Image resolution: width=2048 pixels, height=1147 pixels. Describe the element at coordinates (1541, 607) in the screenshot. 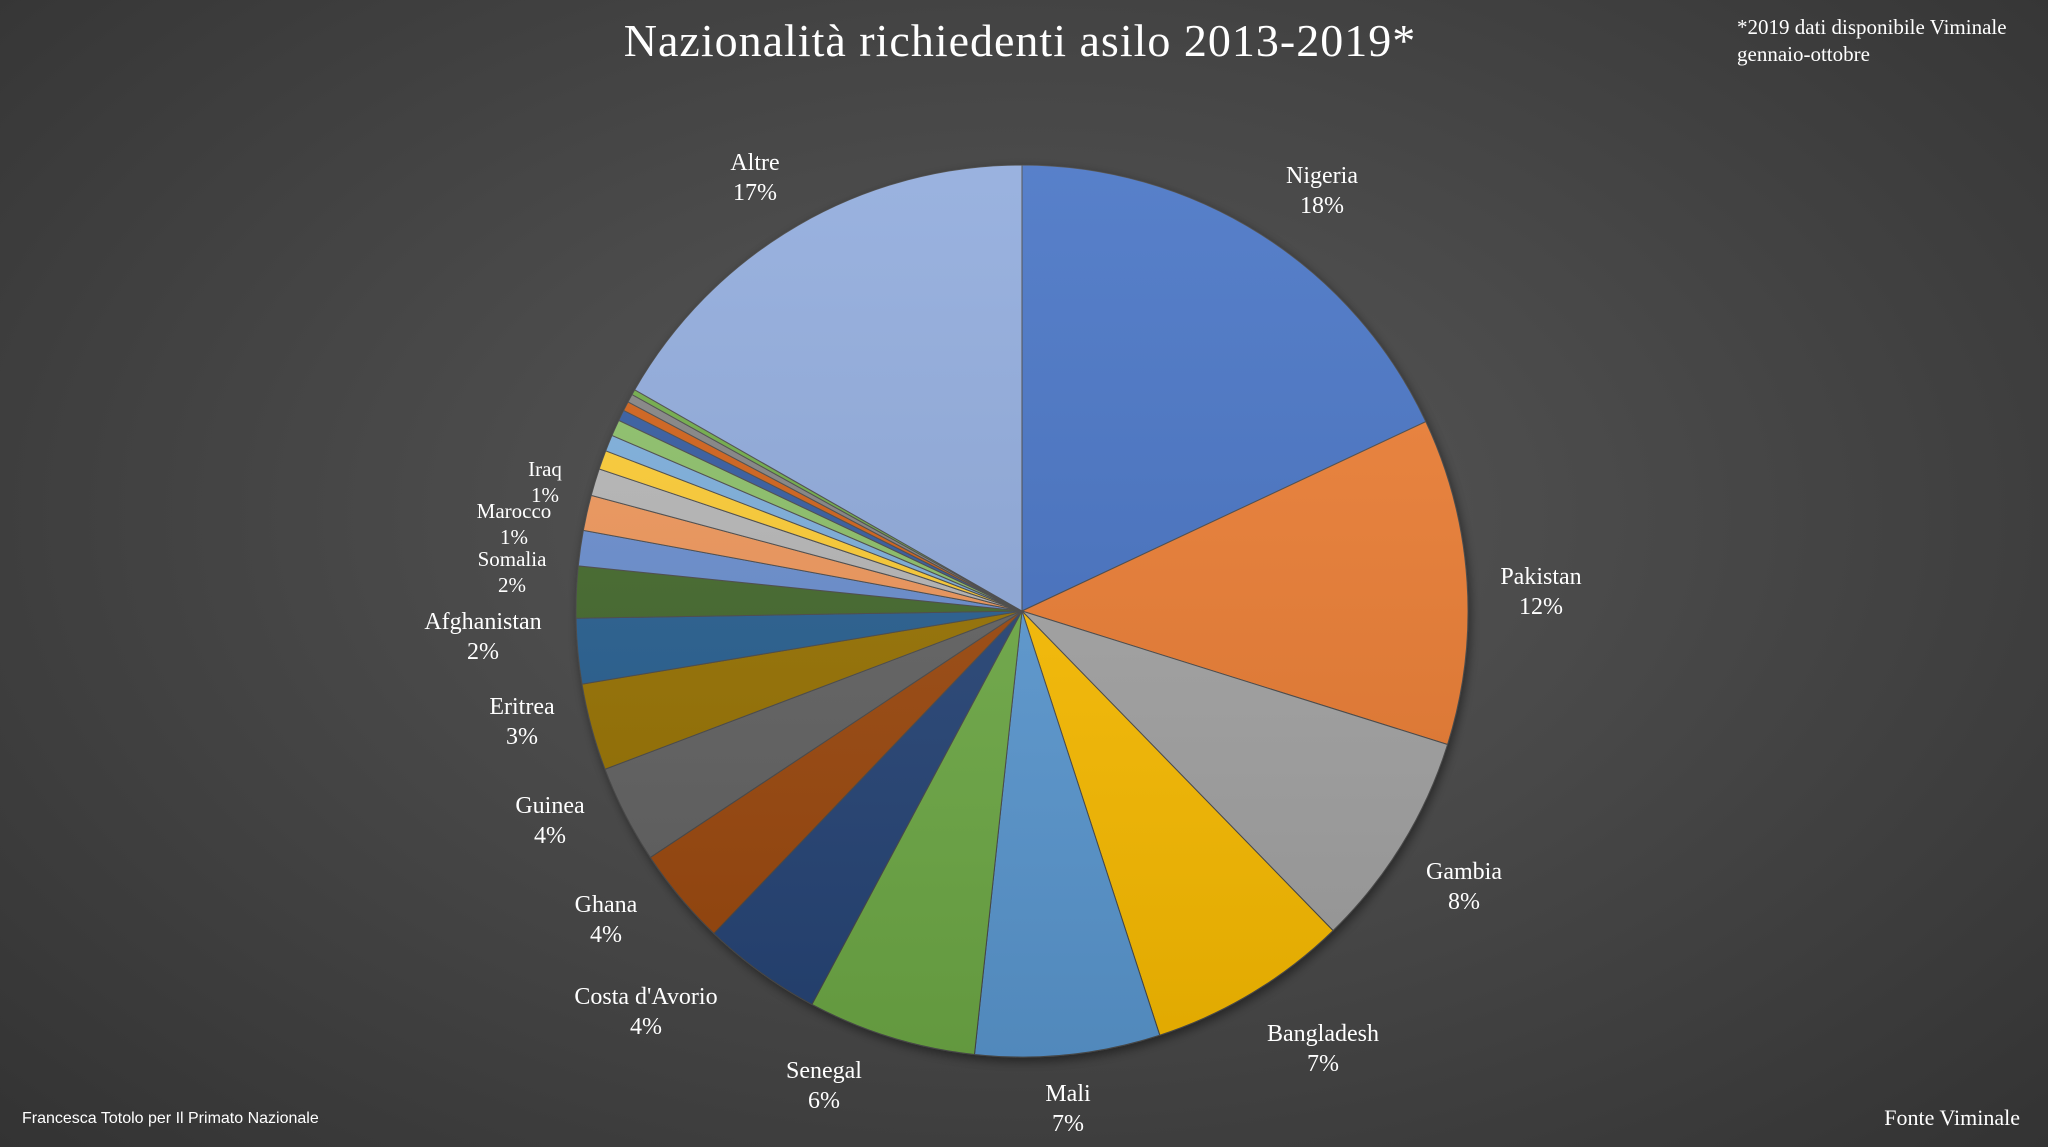

I see `slice-label-percent: 12%` at that location.